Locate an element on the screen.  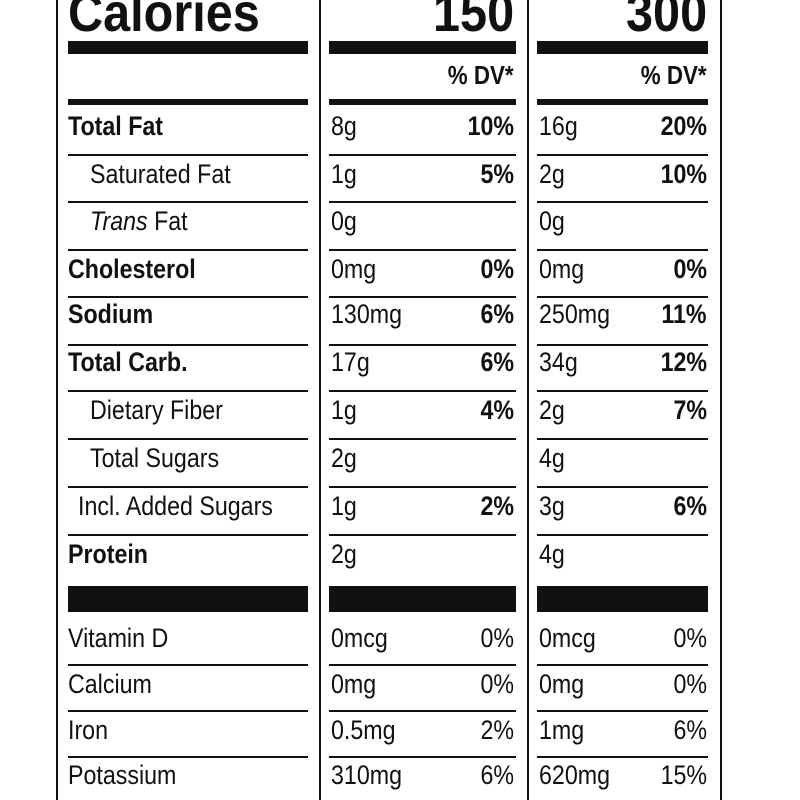
amount-col2: 620mg is located at coordinates (575, 775).